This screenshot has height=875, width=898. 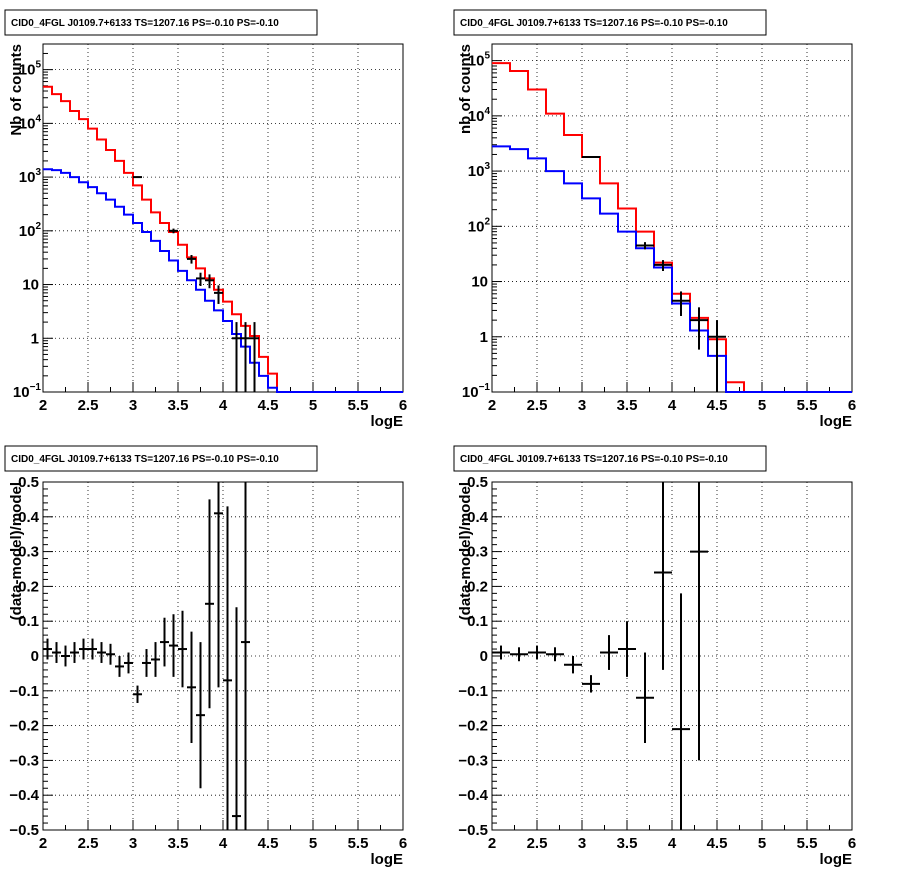 What do you see at coordinates (672, 843) in the screenshot?
I see `x-tick-label: 4` at bounding box center [672, 843].